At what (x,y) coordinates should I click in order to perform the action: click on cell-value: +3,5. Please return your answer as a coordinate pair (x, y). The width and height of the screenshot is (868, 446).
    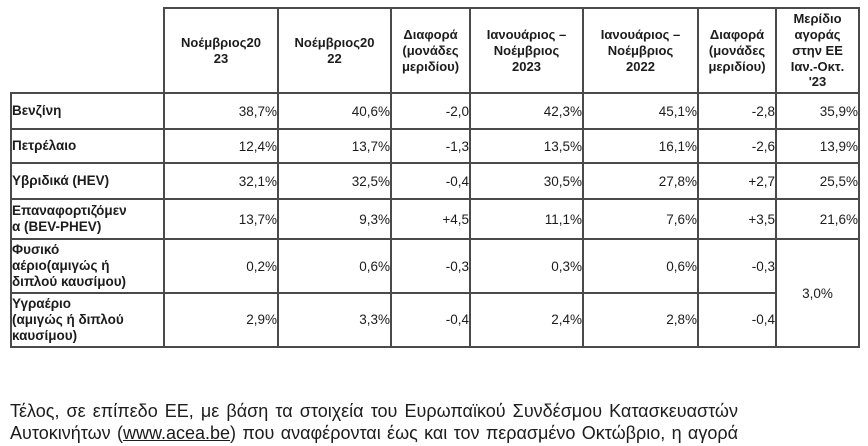
    Looking at the image, I should click on (737, 219).